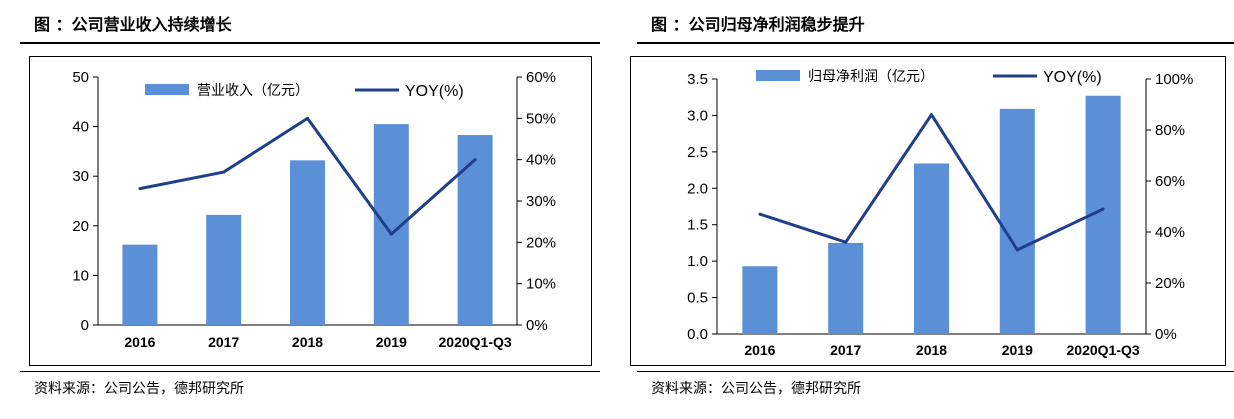 This screenshot has height=419, width=1234. I want to click on left-tick-label: 3.5, so click(697, 79).